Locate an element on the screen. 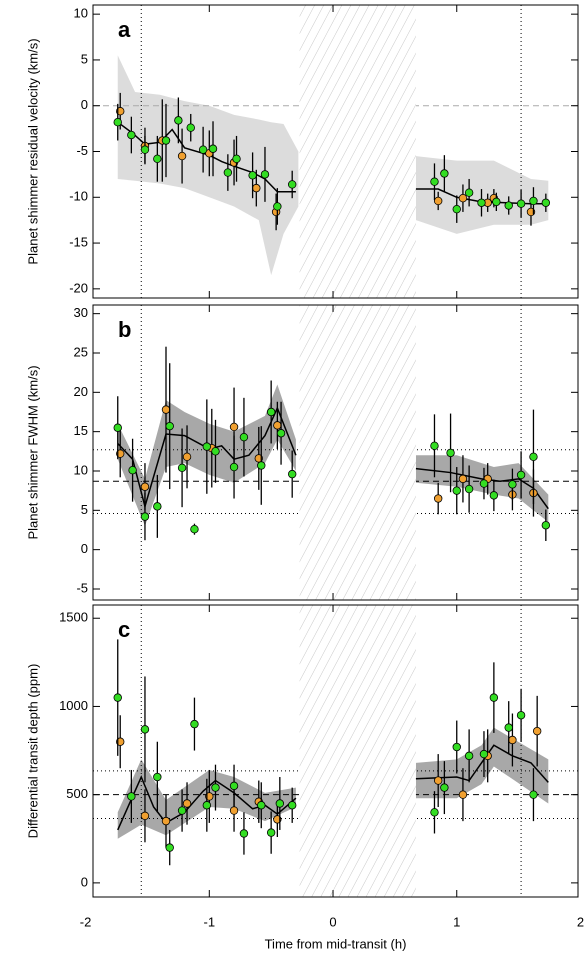 This screenshot has height=961, width=584. x-tick-label: -1 is located at coordinates (210, 921).